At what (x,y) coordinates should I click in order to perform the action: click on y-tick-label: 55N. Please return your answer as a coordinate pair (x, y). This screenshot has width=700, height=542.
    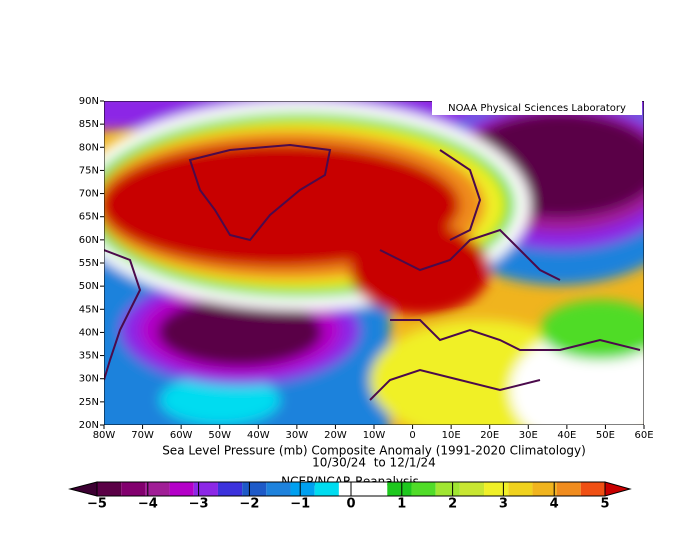
    Looking at the image, I should click on (89, 263).